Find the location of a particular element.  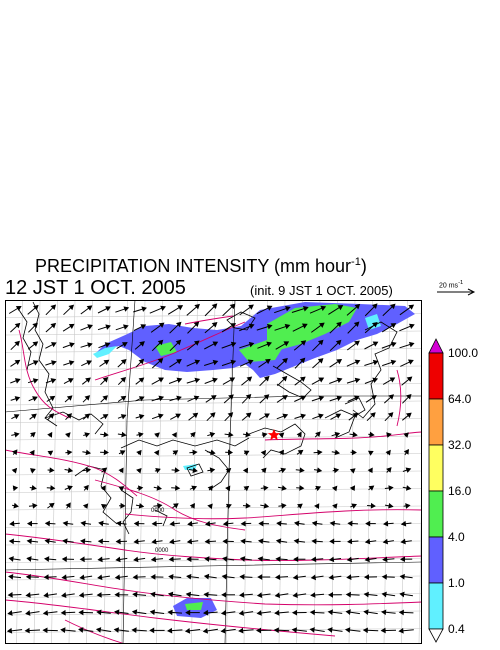

colorbar-label-100: 100.0 is located at coordinates (463, 353).